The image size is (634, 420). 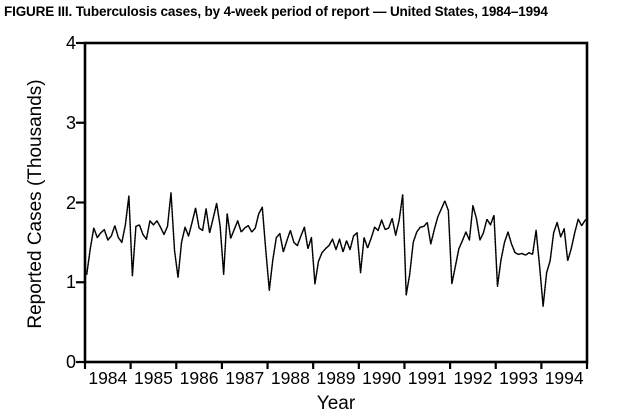 I want to click on x-tick-label: 1986, so click(x=199, y=378).